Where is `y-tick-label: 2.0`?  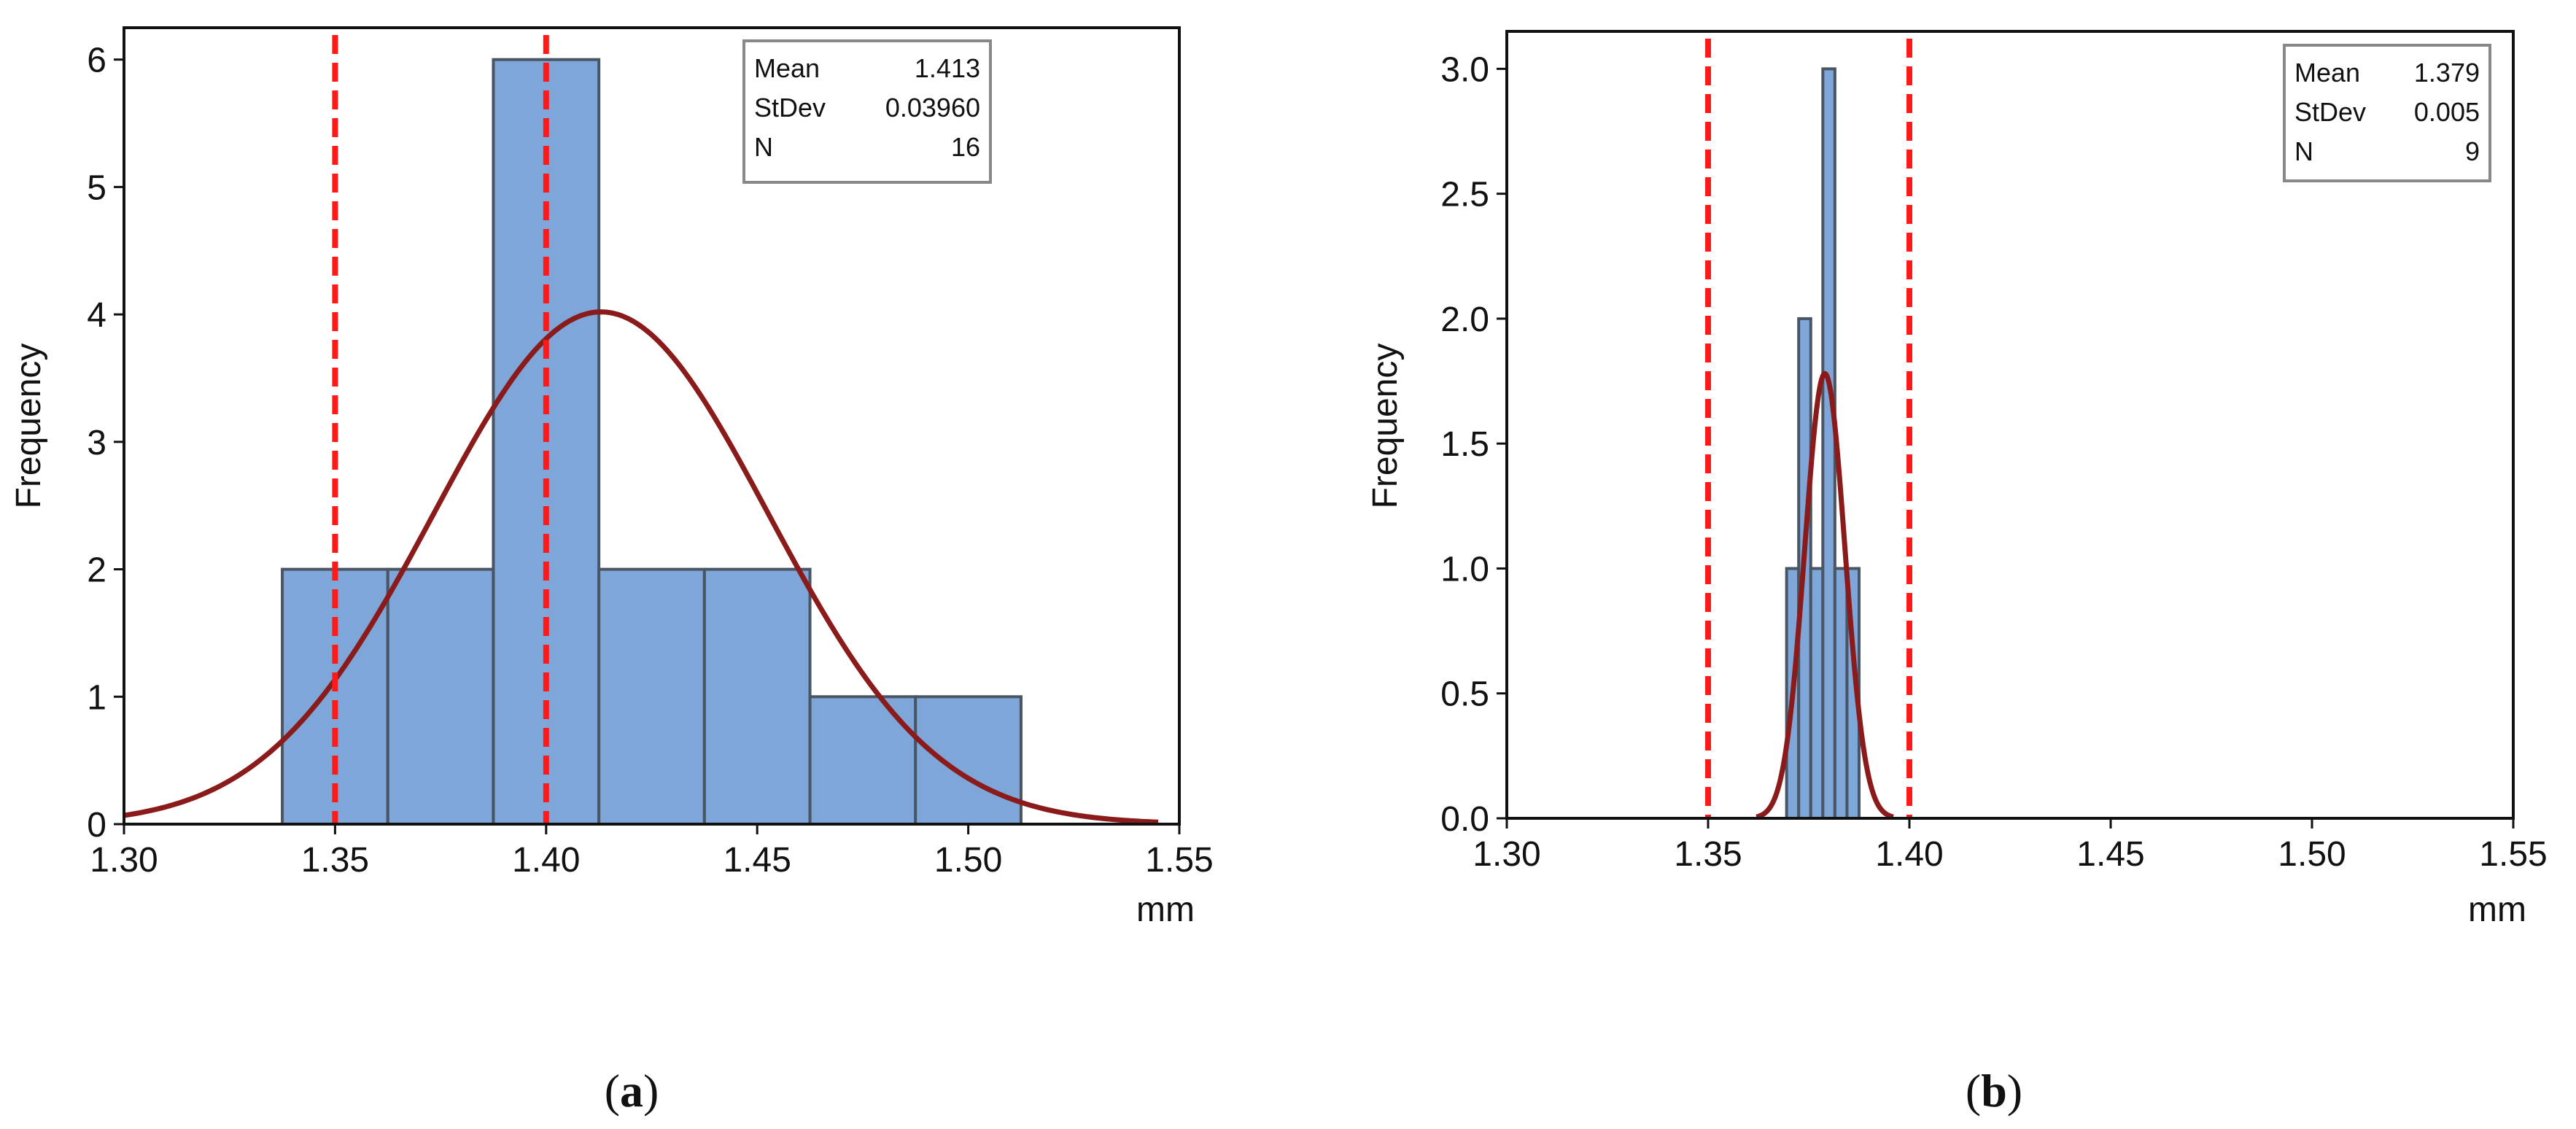
y-tick-label: 2.0 is located at coordinates (1465, 319).